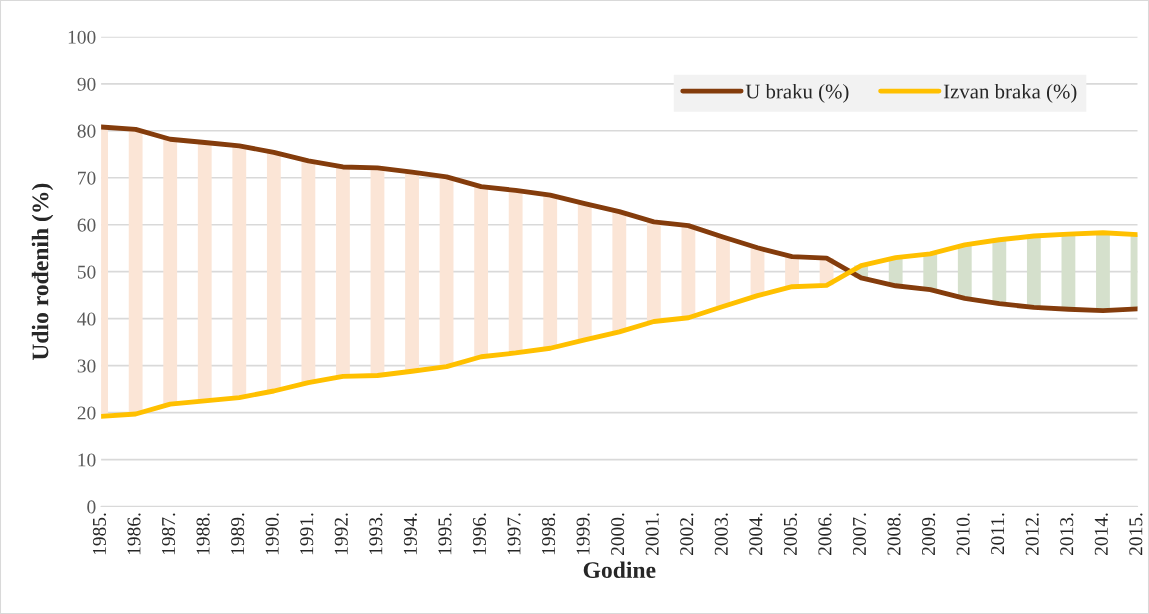  I want to click on x-tick-label: 1992., so click(341, 534).